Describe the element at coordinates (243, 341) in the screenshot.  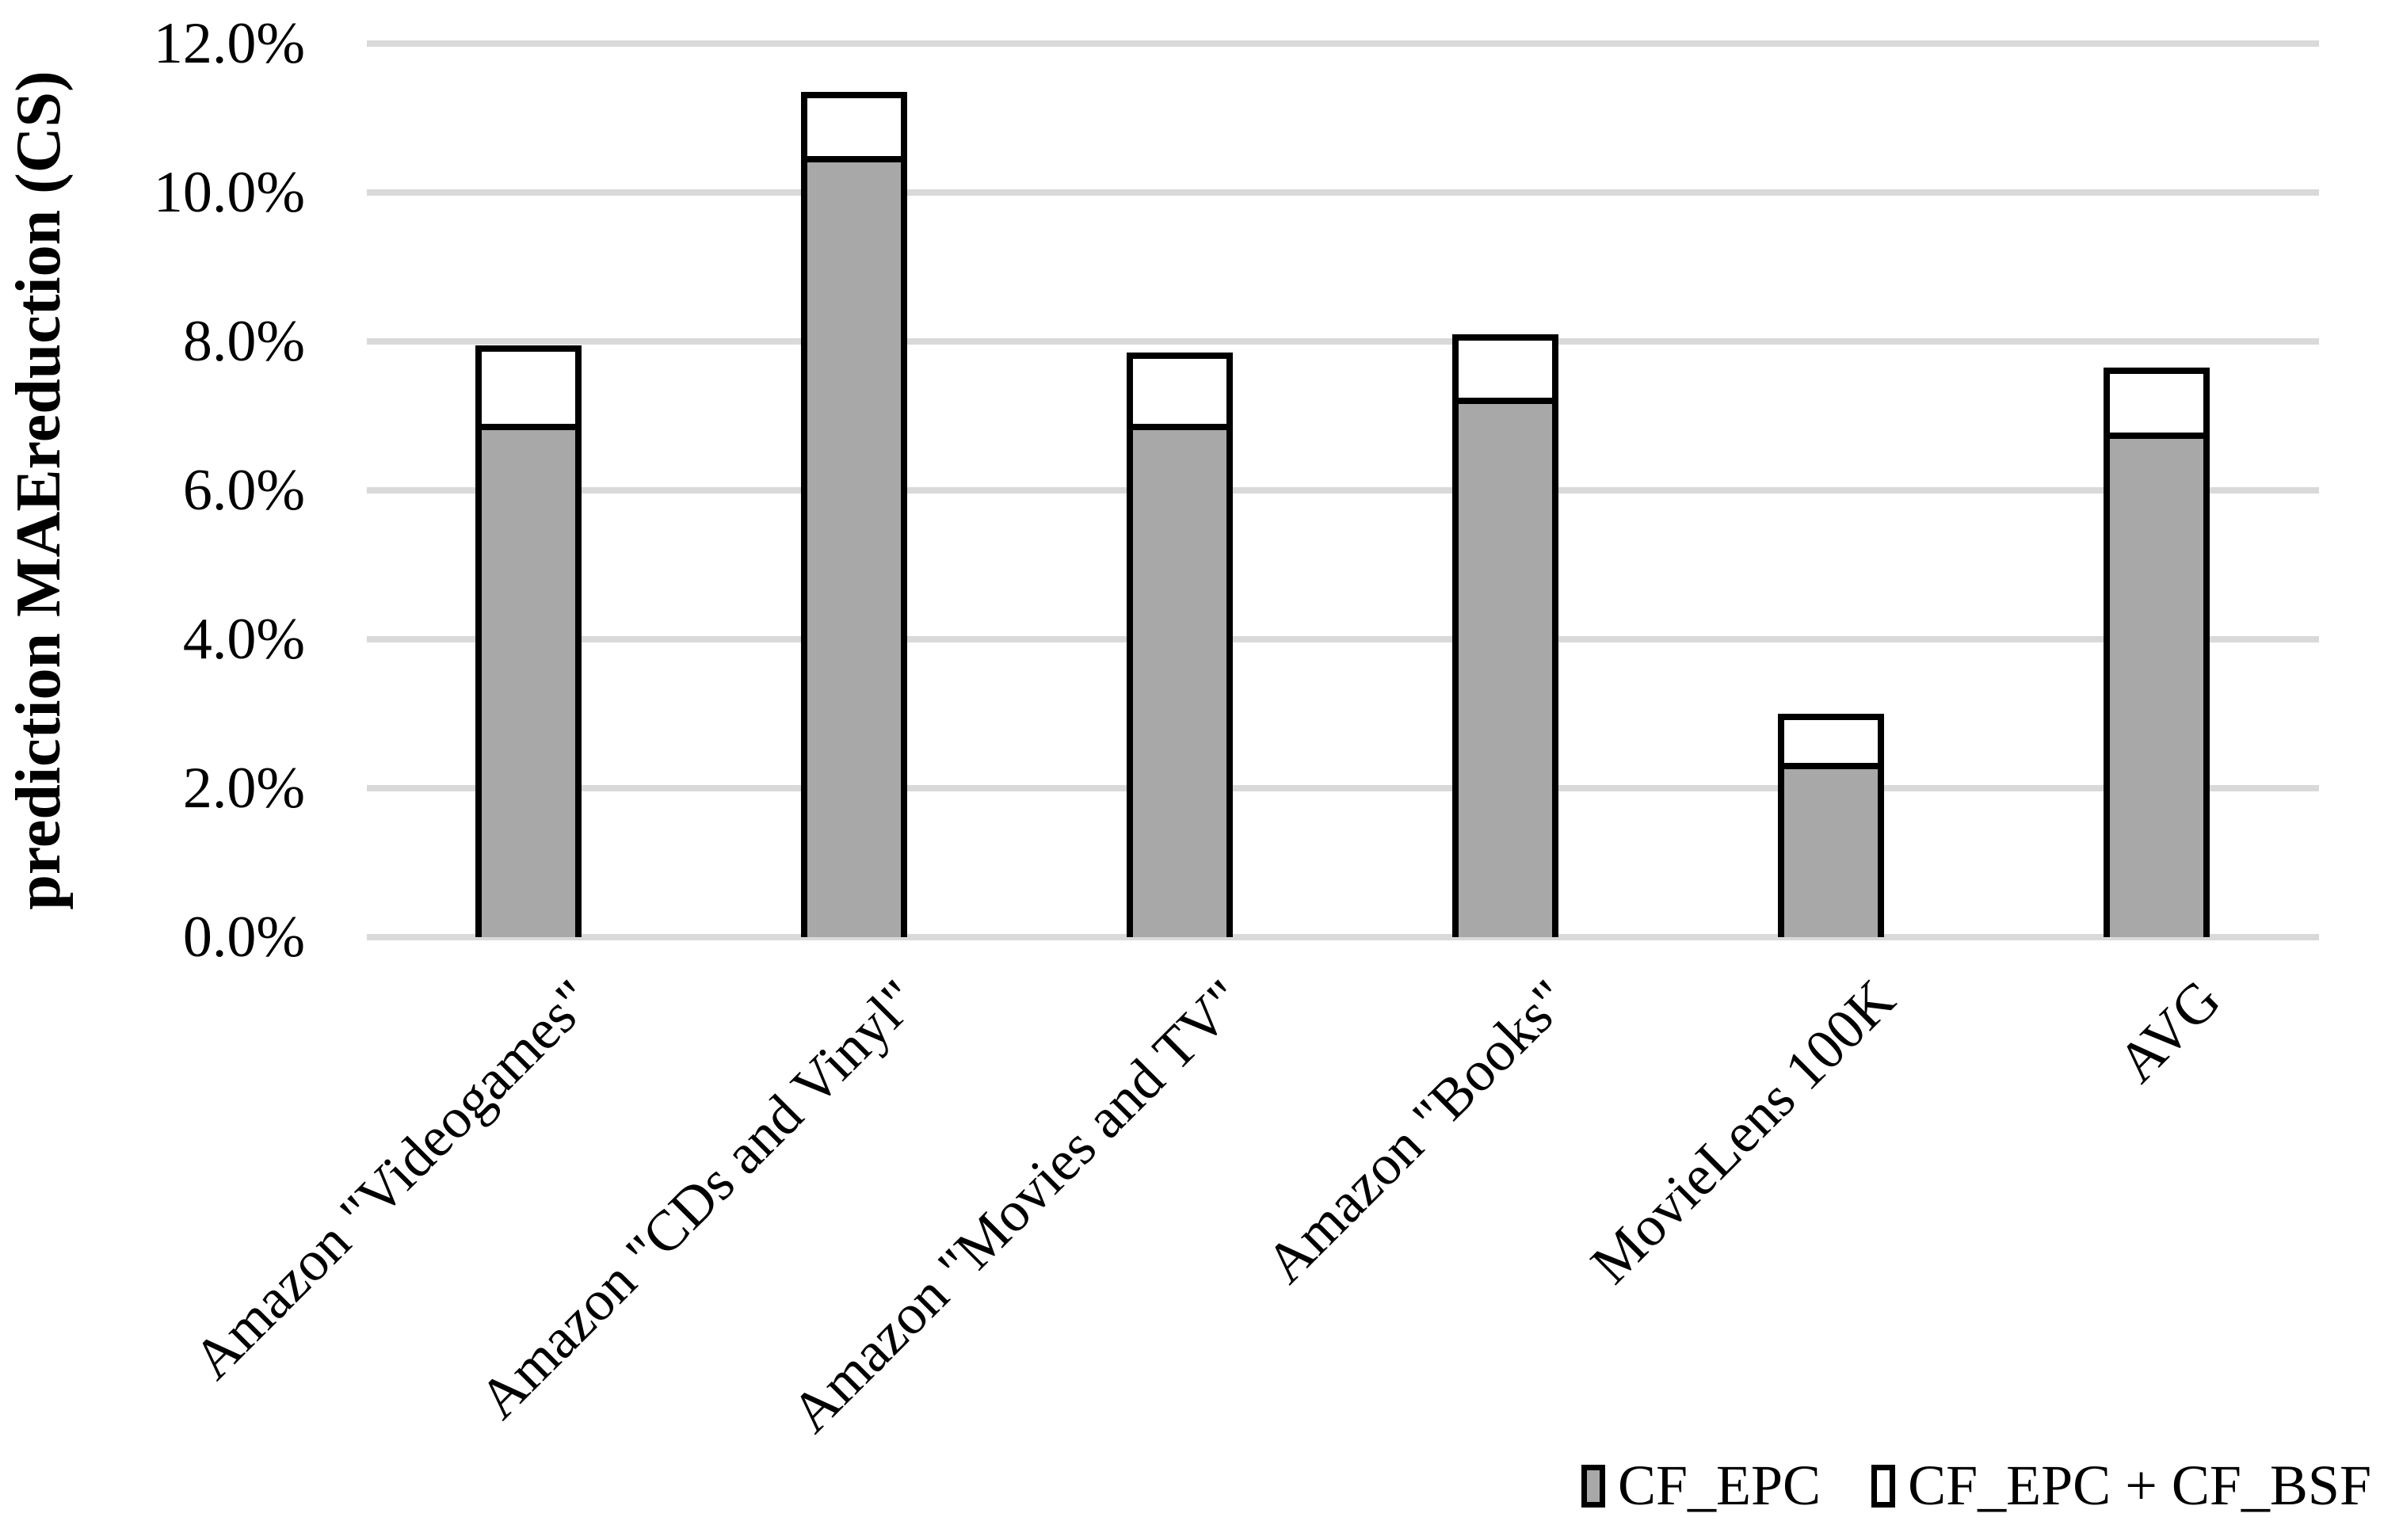
I see `y-tick-label: 8.0%` at that location.